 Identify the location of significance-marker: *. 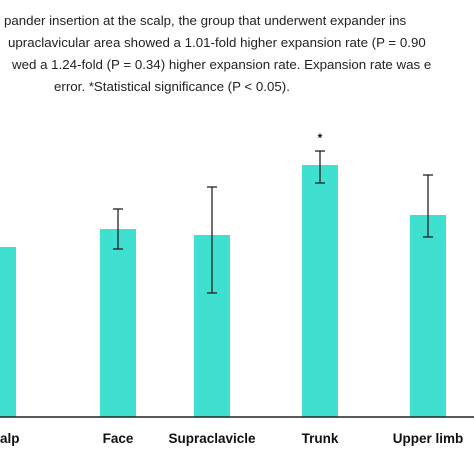
(320, 138).